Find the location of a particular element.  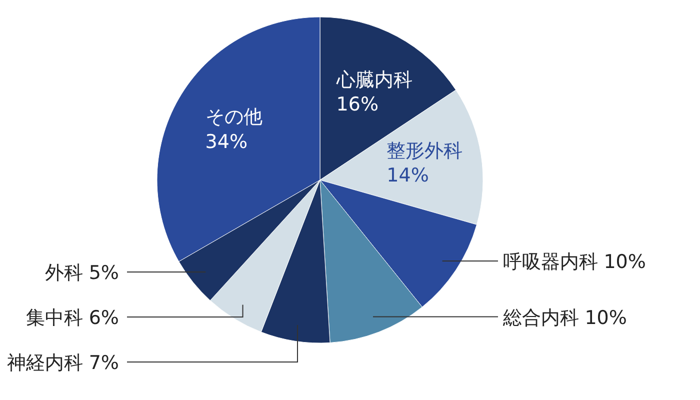

data-label: 16% is located at coordinates (357, 105).